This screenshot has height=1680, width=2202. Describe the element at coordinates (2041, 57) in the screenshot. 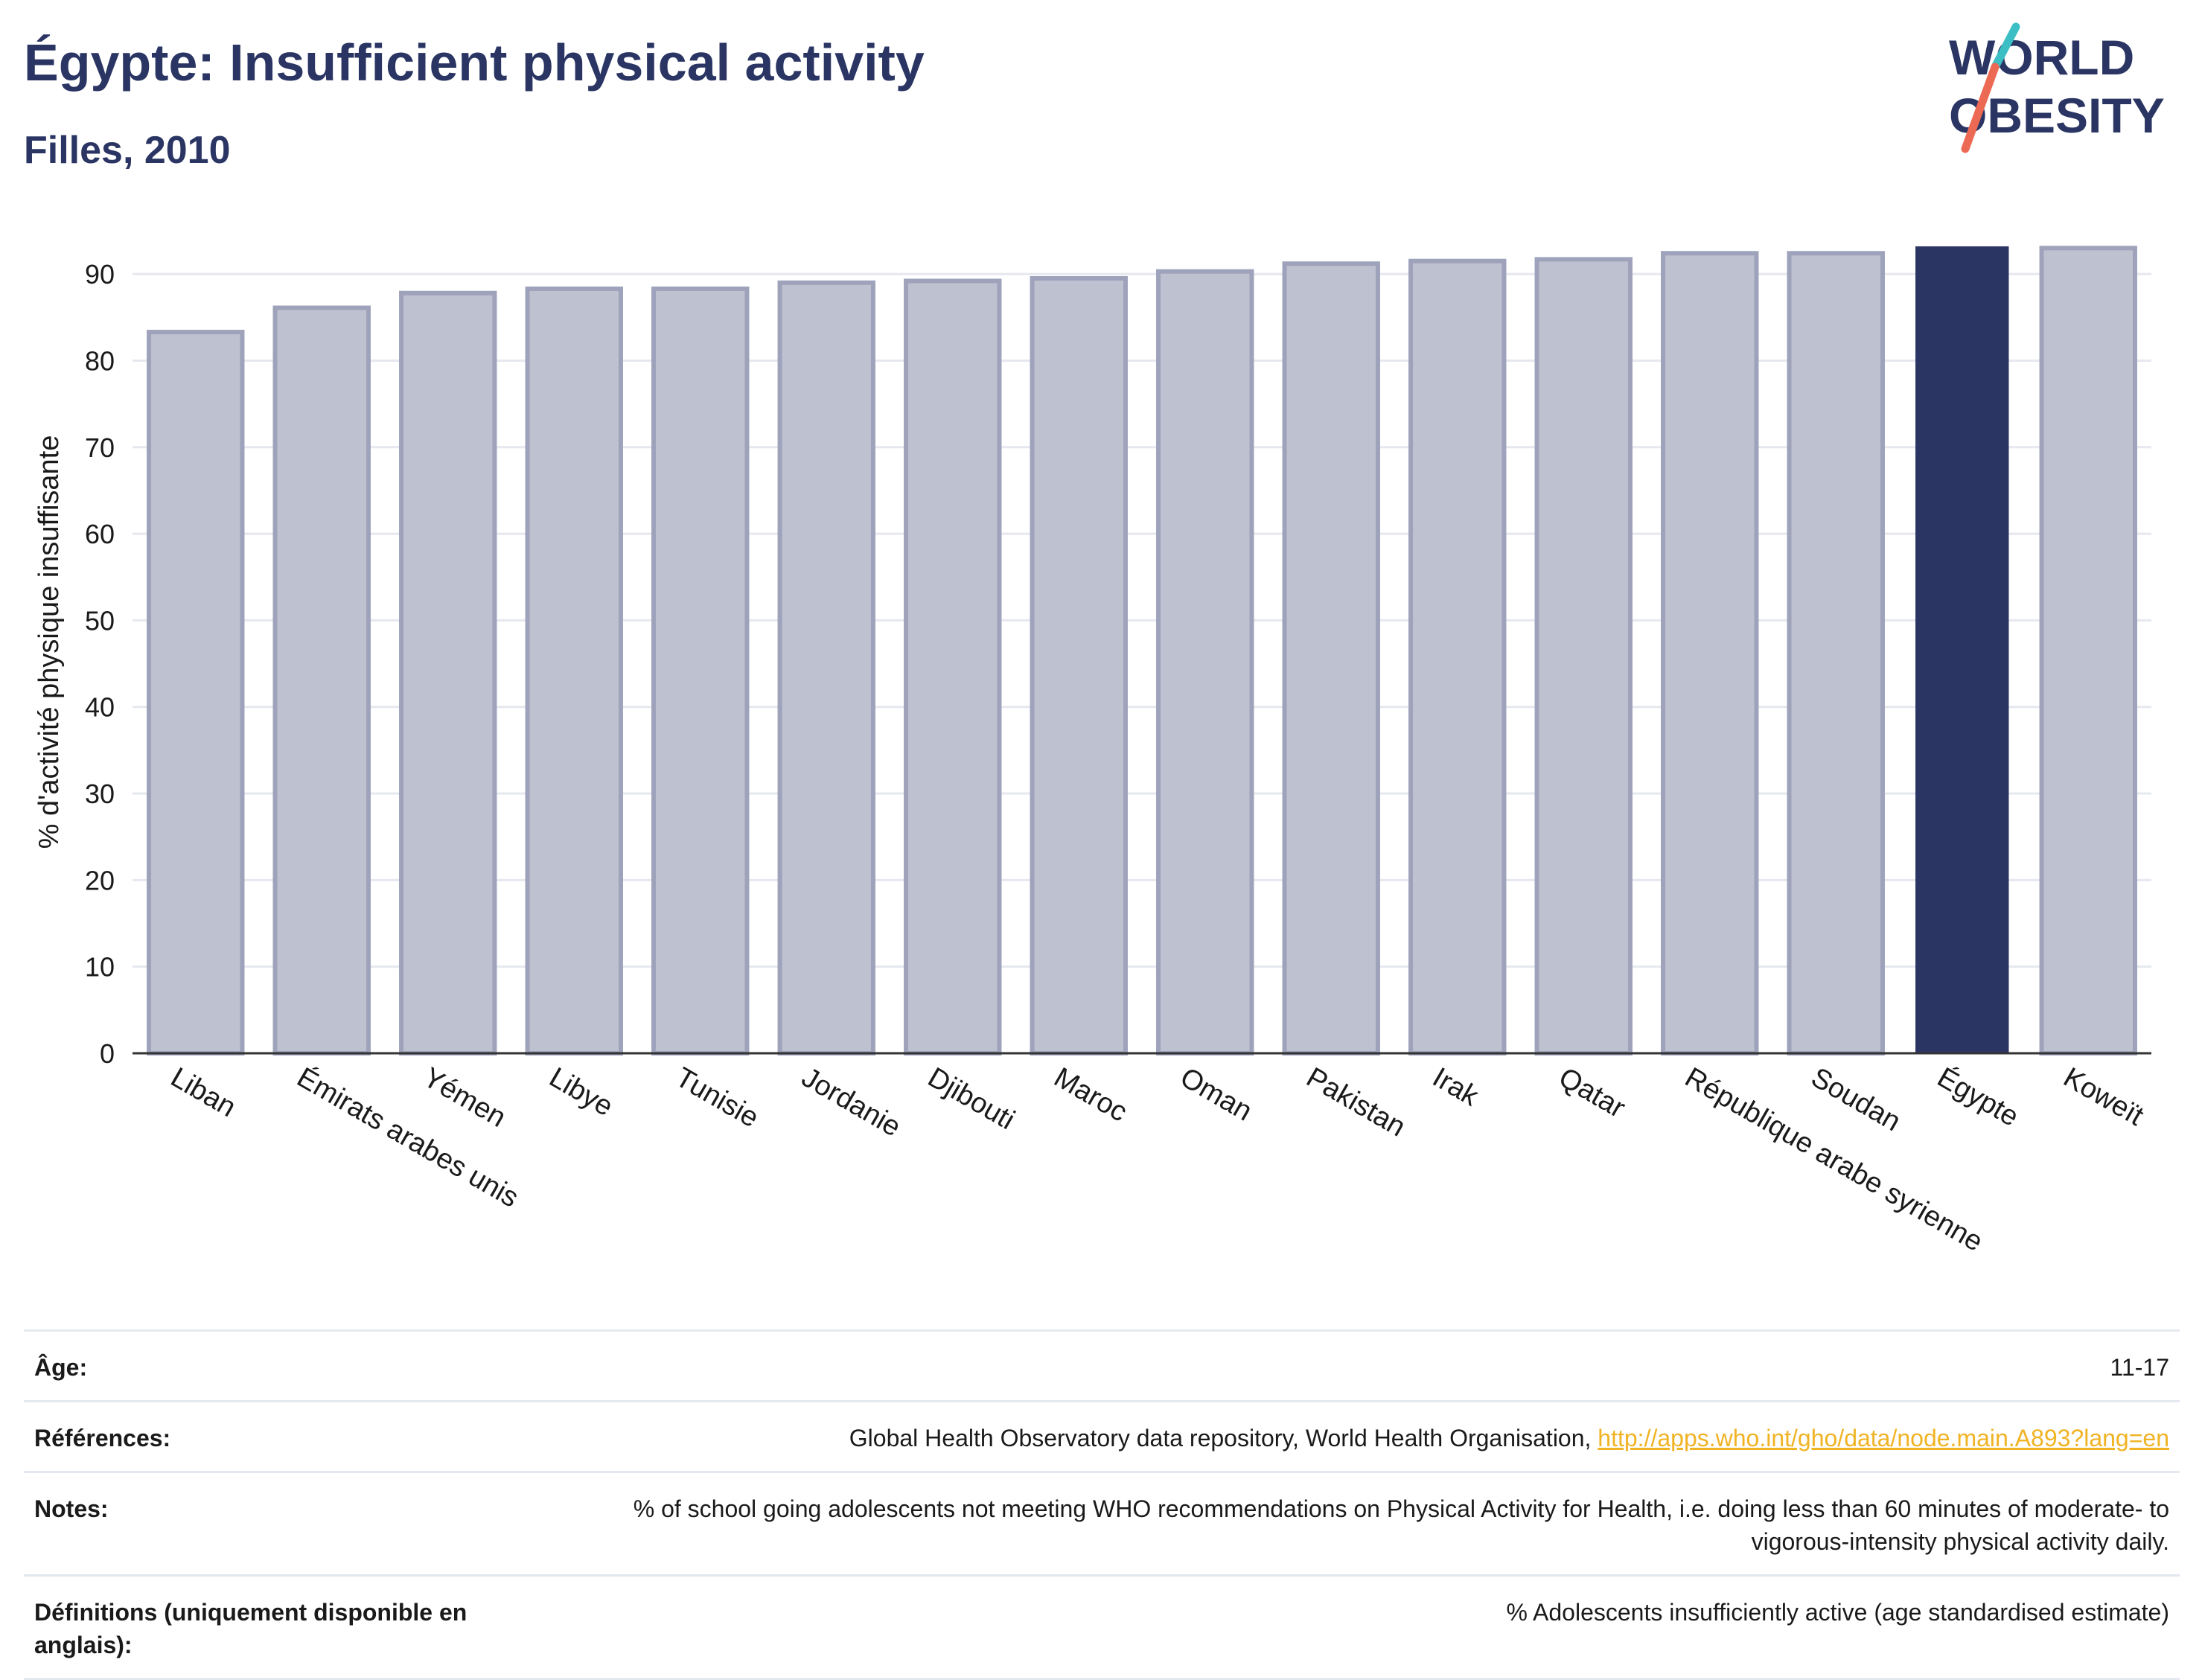

I see `logo-line1: WORLD` at that location.